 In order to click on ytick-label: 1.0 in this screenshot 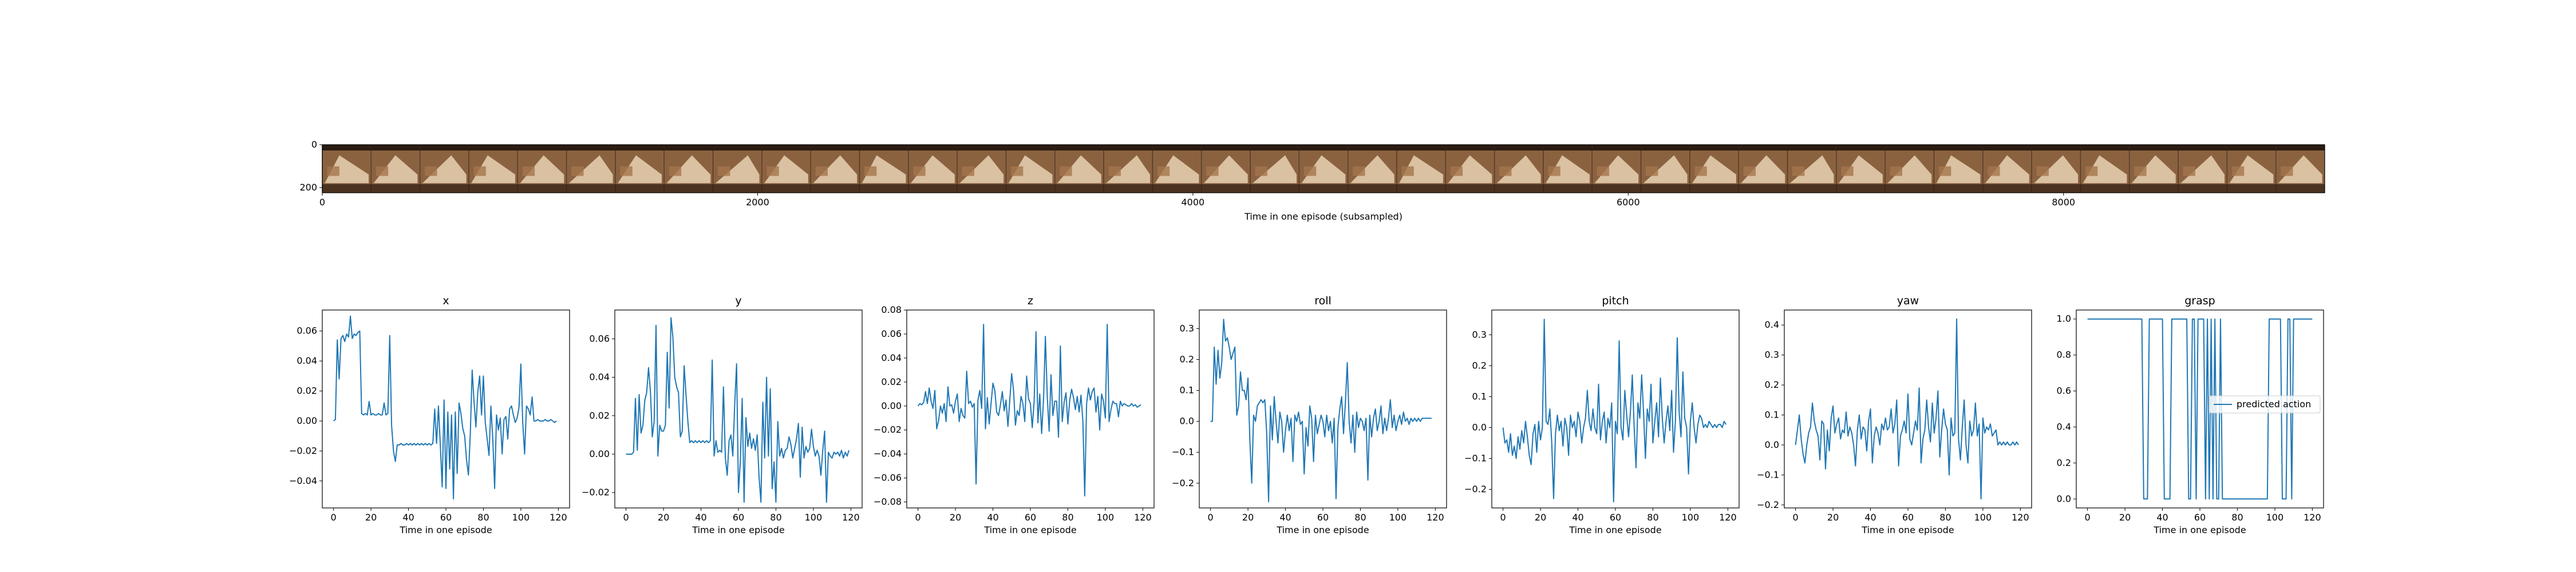, I will do `click(2064, 318)`.